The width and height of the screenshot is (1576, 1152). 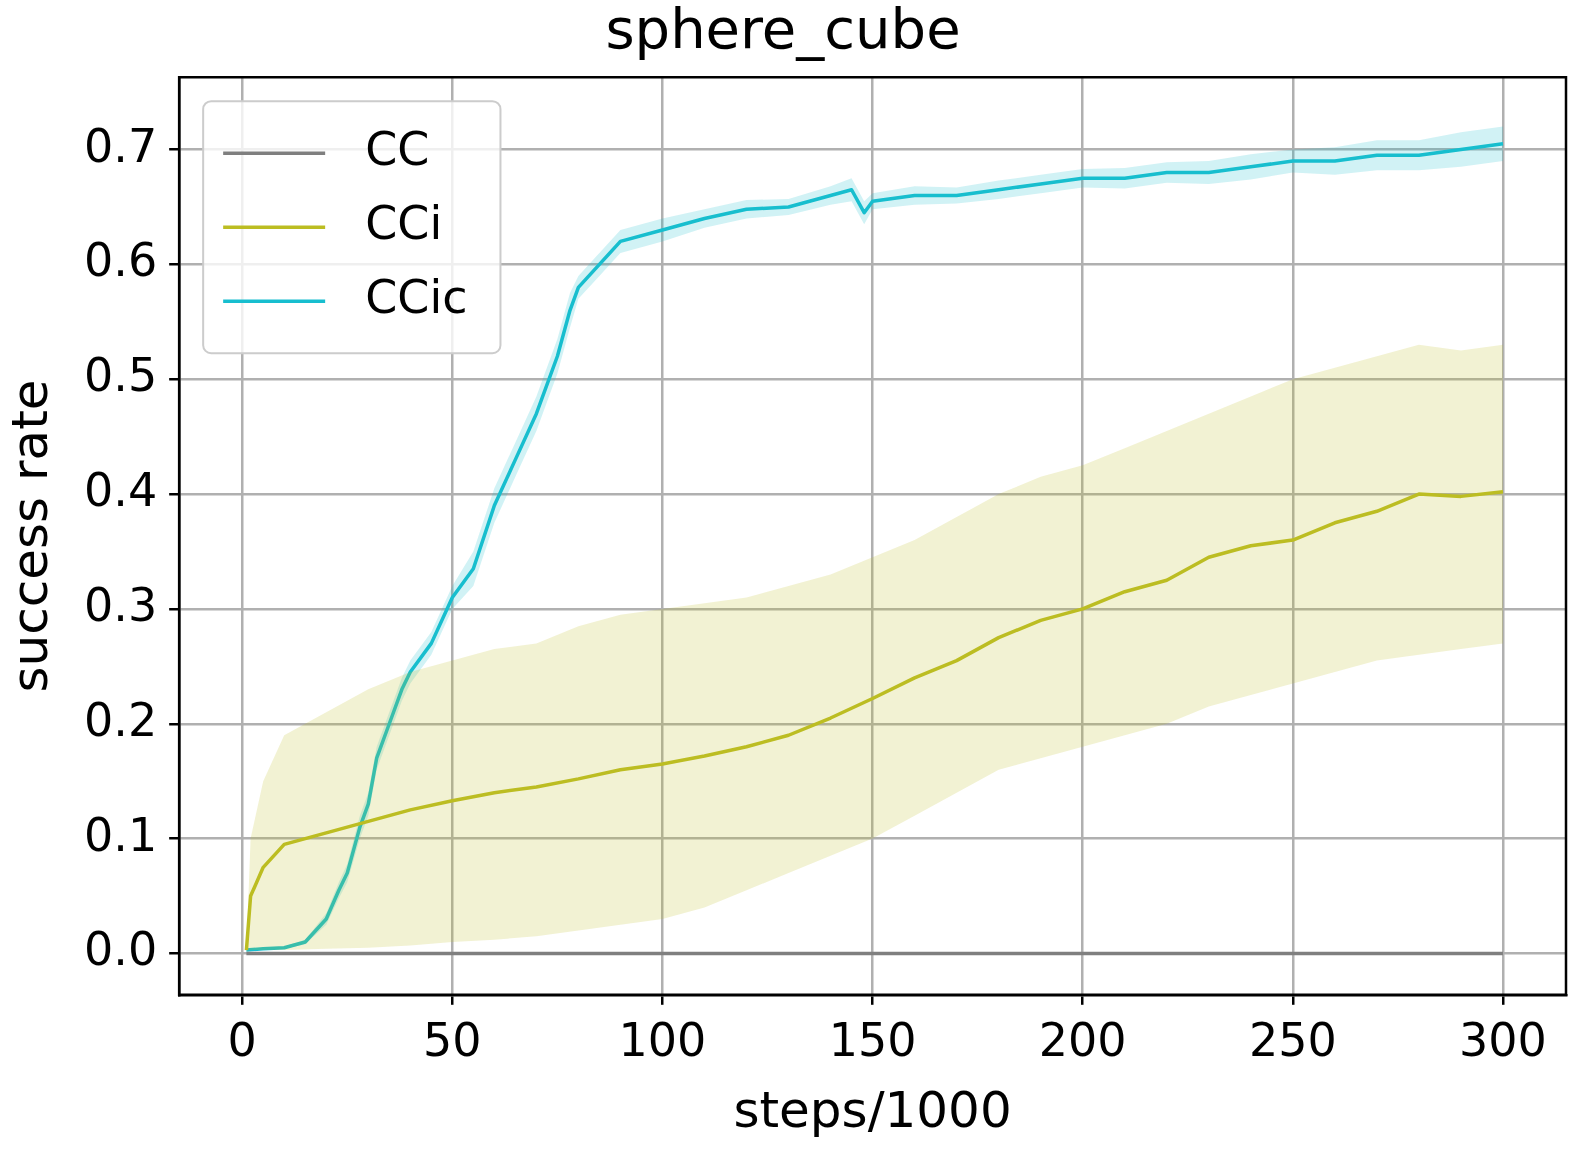 What do you see at coordinates (121, 490) in the screenshot?
I see `y-tick-label: 0.4` at bounding box center [121, 490].